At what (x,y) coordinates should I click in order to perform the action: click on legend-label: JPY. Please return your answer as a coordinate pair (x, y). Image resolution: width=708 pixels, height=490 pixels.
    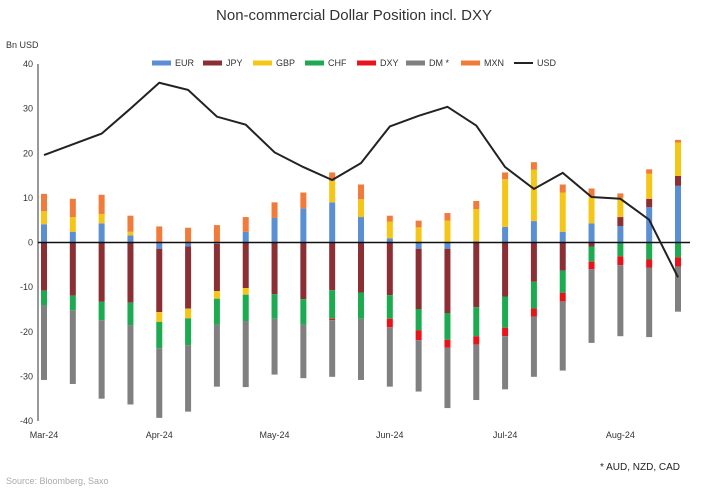
    Looking at the image, I should click on (234, 63).